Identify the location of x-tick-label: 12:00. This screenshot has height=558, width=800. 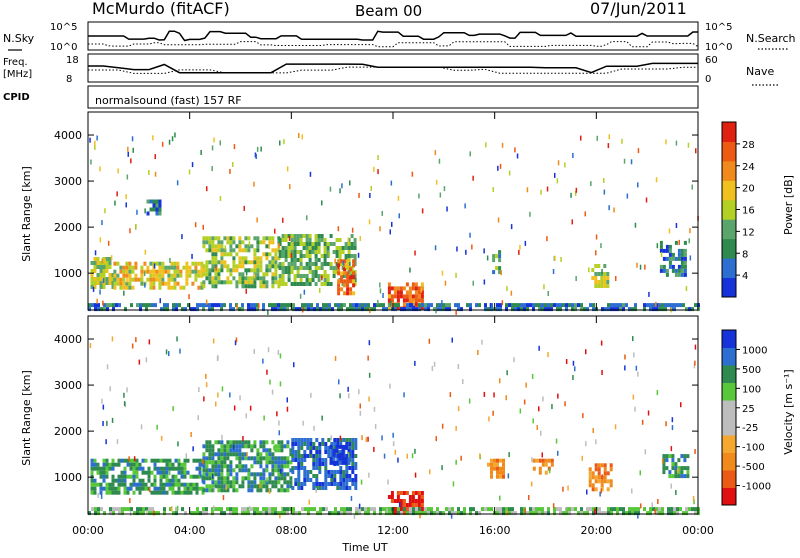
(393, 530).